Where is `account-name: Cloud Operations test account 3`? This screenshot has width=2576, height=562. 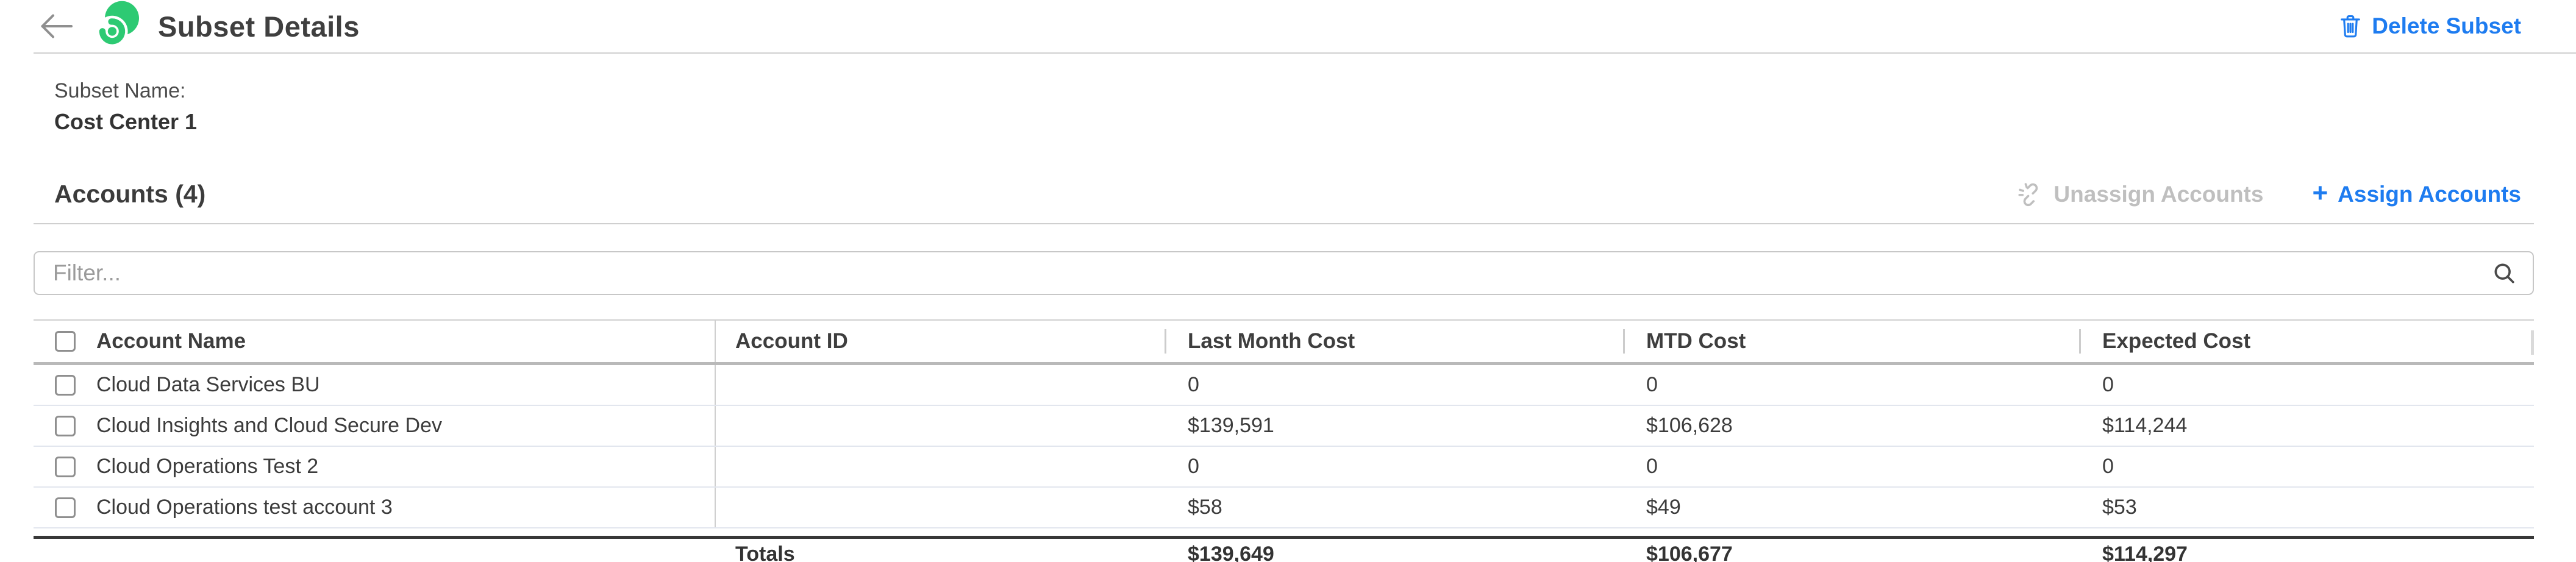 account-name: Cloud Operations test account 3 is located at coordinates (244, 507).